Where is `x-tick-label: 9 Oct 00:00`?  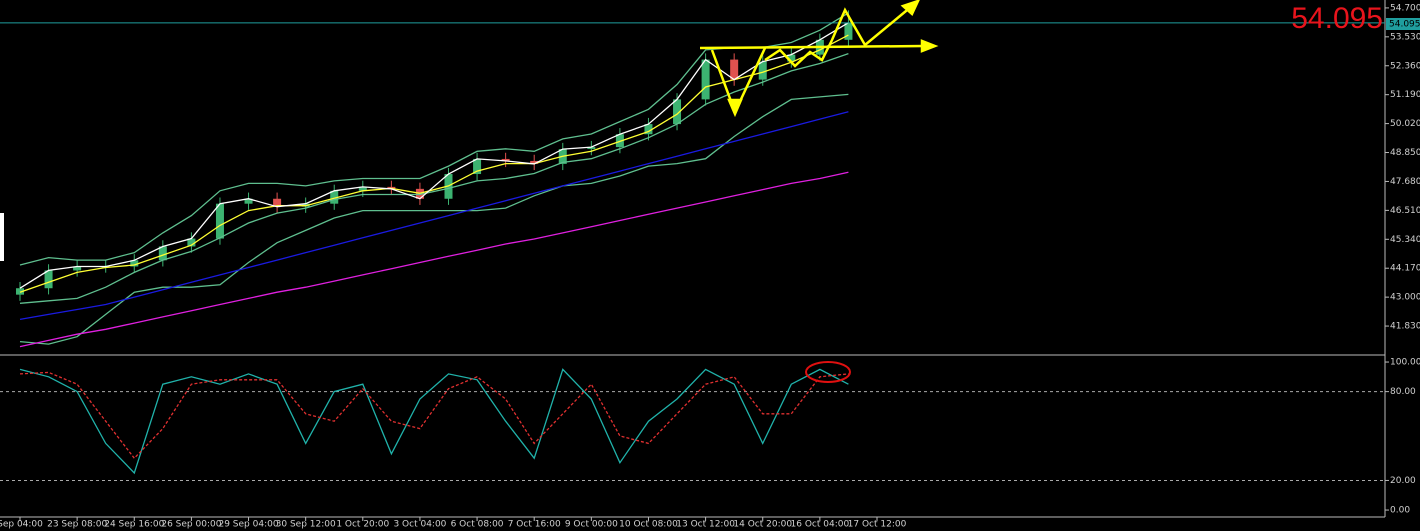
x-tick-label: 9 Oct 00:00 is located at coordinates (591, 525).